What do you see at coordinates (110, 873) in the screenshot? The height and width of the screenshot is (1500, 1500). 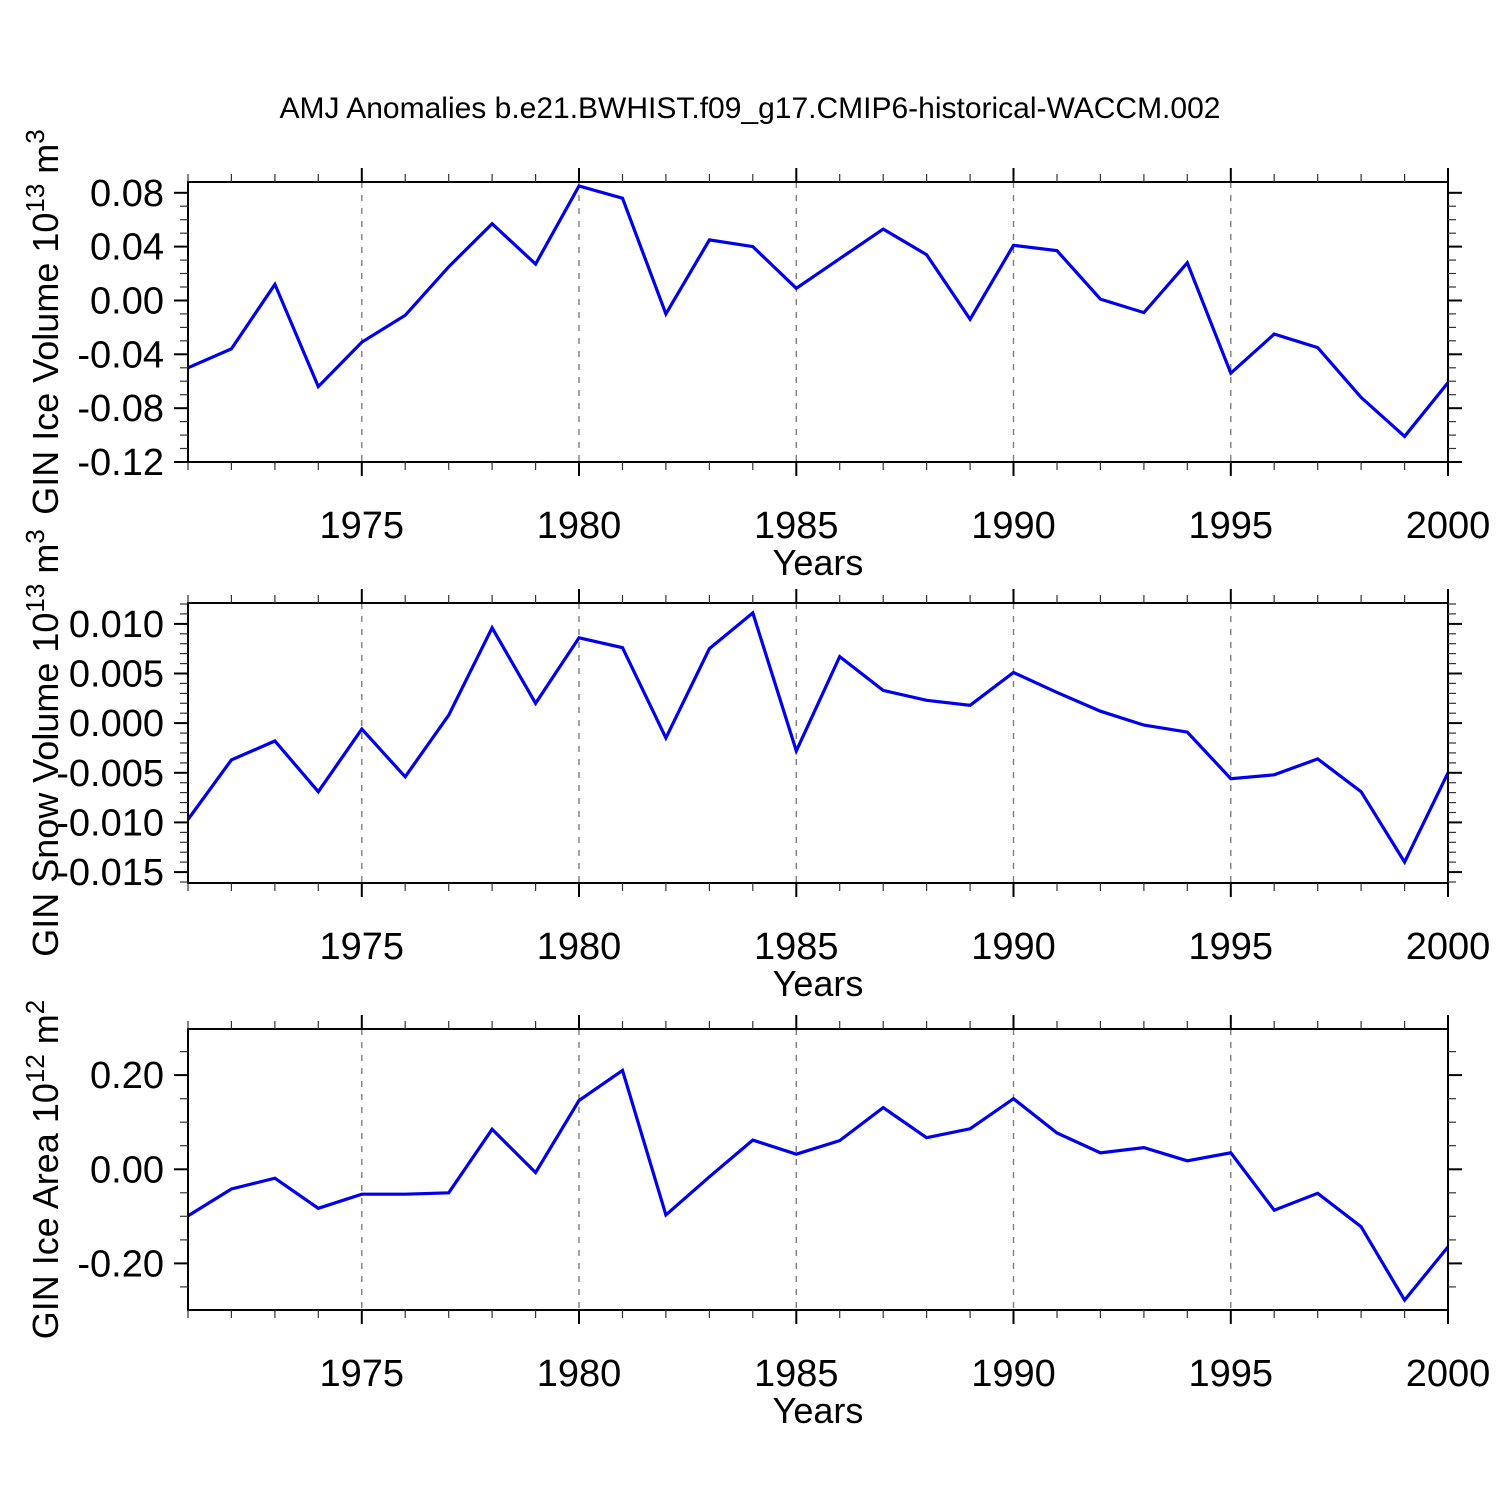 I see `y-tick-label: -0.015` at bounding box center [110, 873].